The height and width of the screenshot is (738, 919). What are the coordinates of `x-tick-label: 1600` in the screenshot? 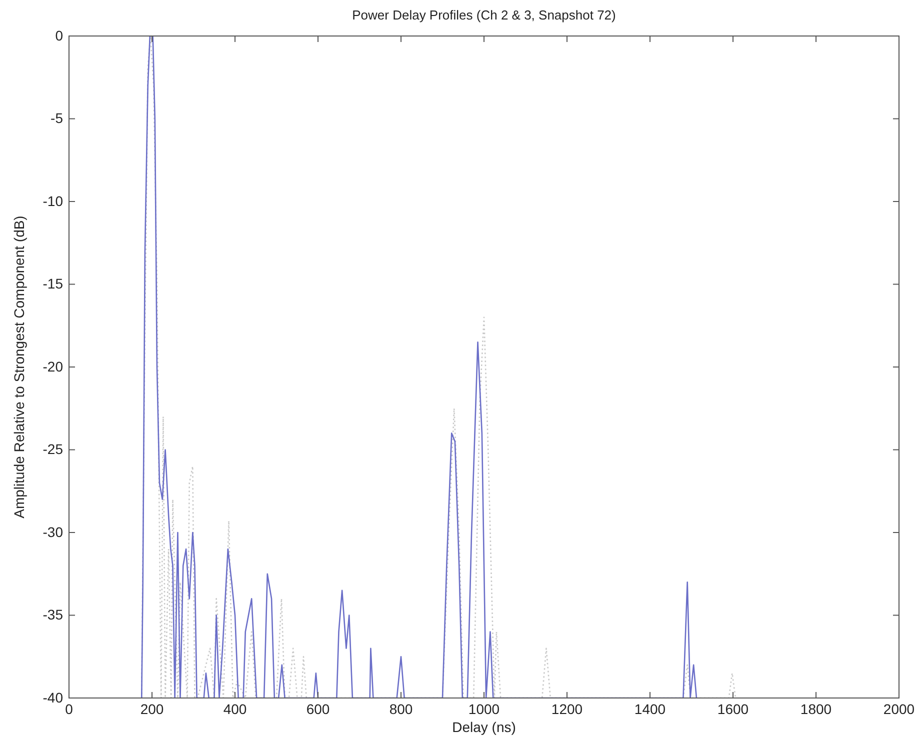 It's located at (733, 708).